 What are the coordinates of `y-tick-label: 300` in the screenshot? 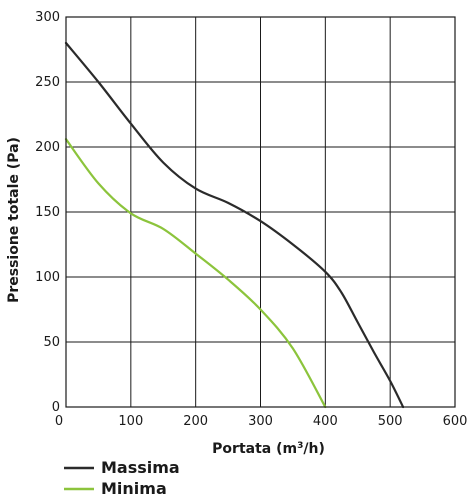 It's located at (47, 17).